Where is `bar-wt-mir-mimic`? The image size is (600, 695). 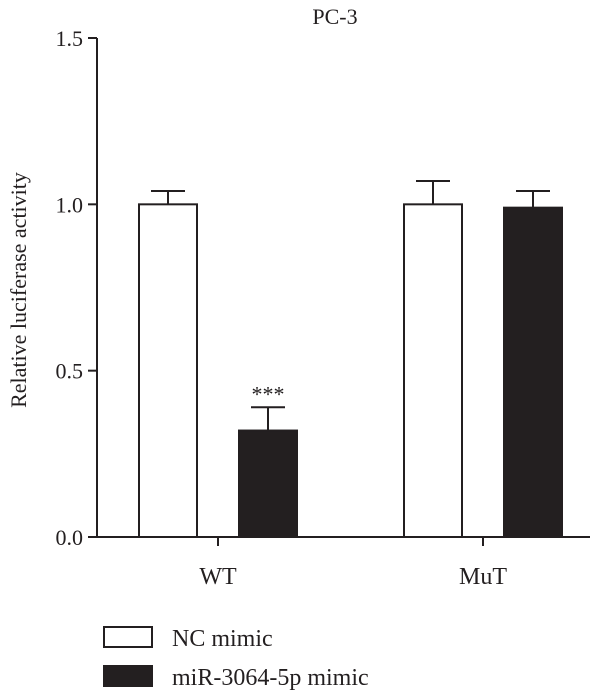 bar-wt-mir-mimic is located at coordinates (268, 483).